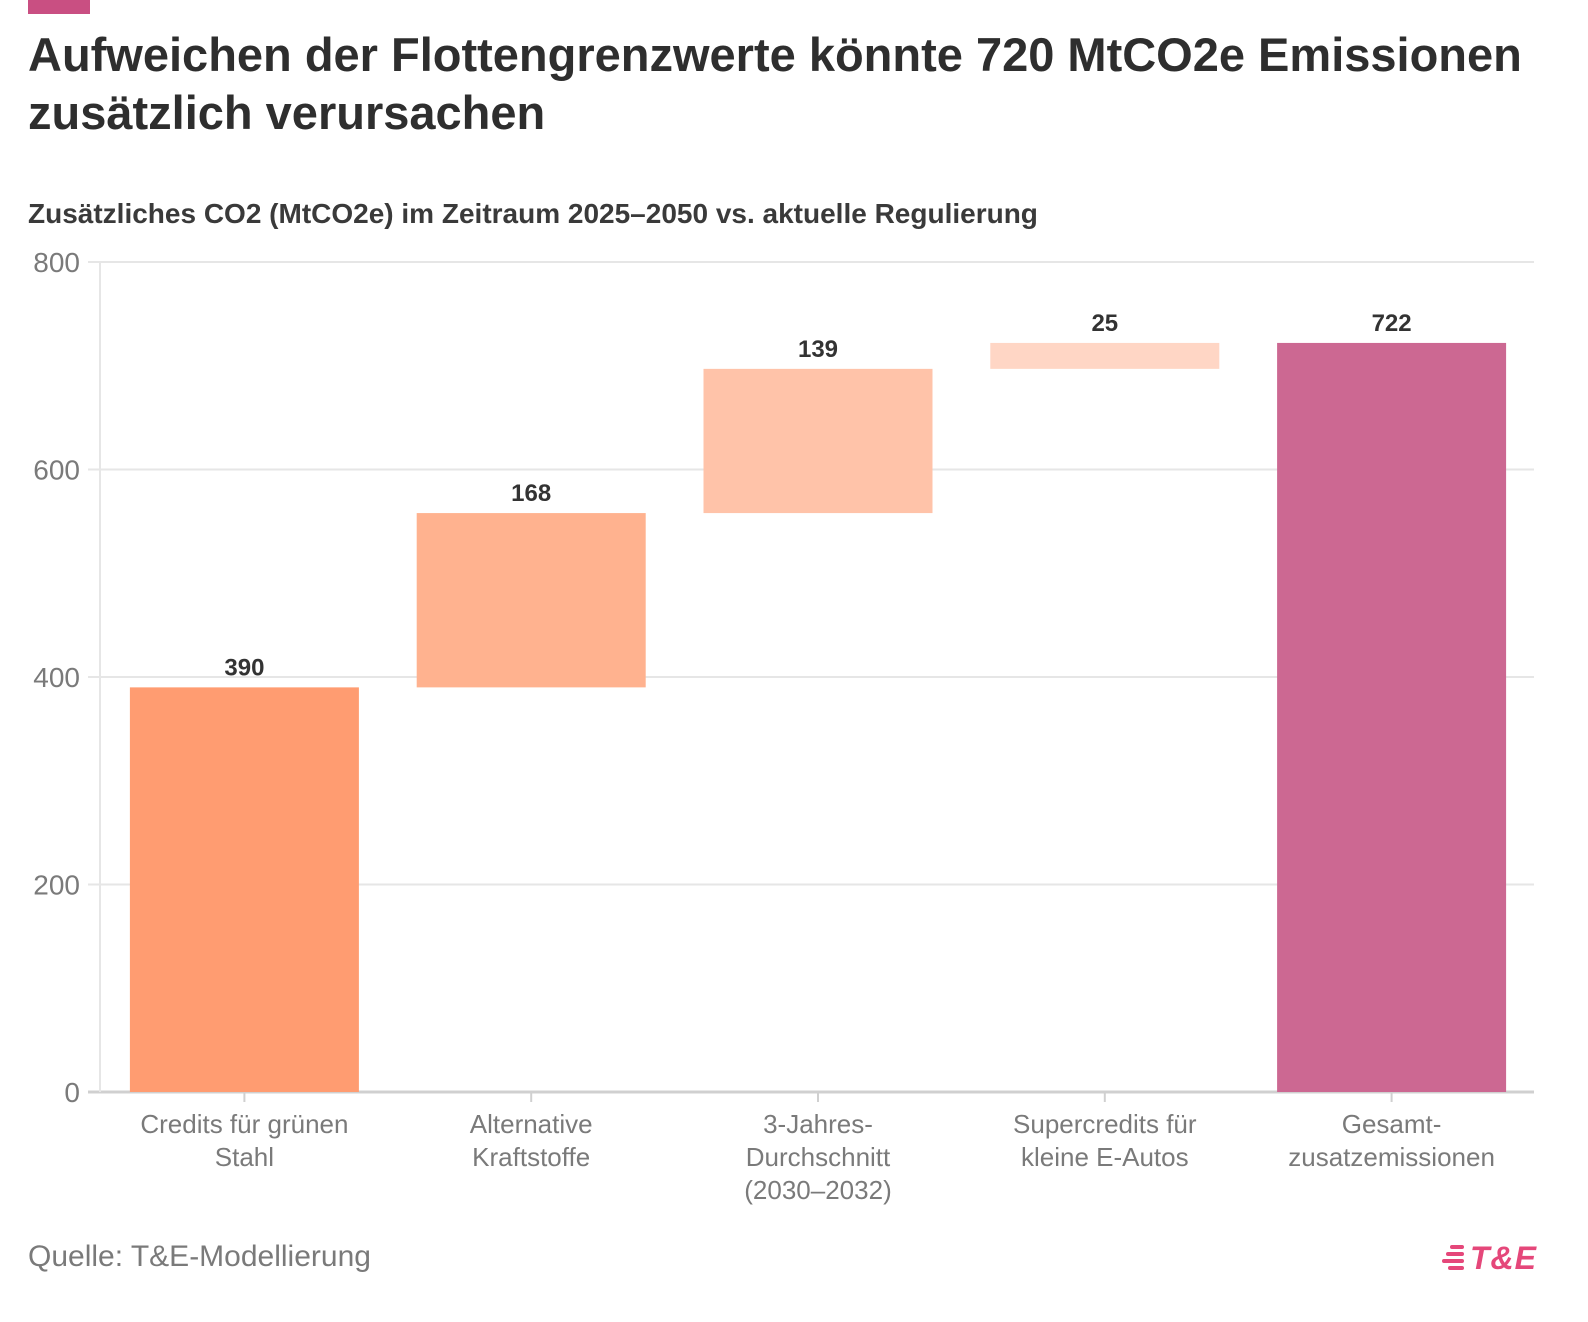 The width and height of the screenshot is (1588, 1322). I want to click on y-tick-label: 600, so click(56, 470).